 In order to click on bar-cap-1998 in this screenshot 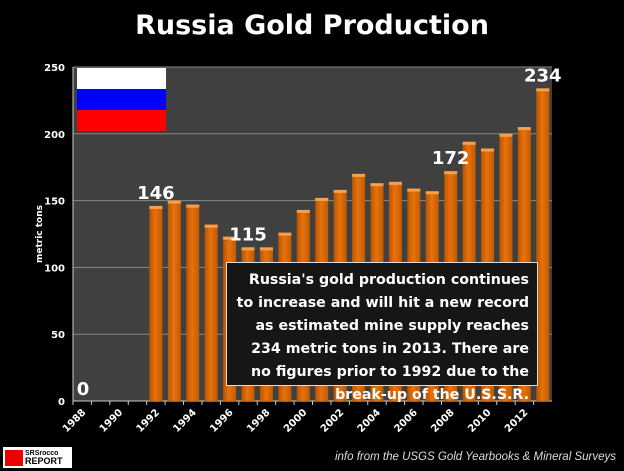, I will do `click(266, 249)`.